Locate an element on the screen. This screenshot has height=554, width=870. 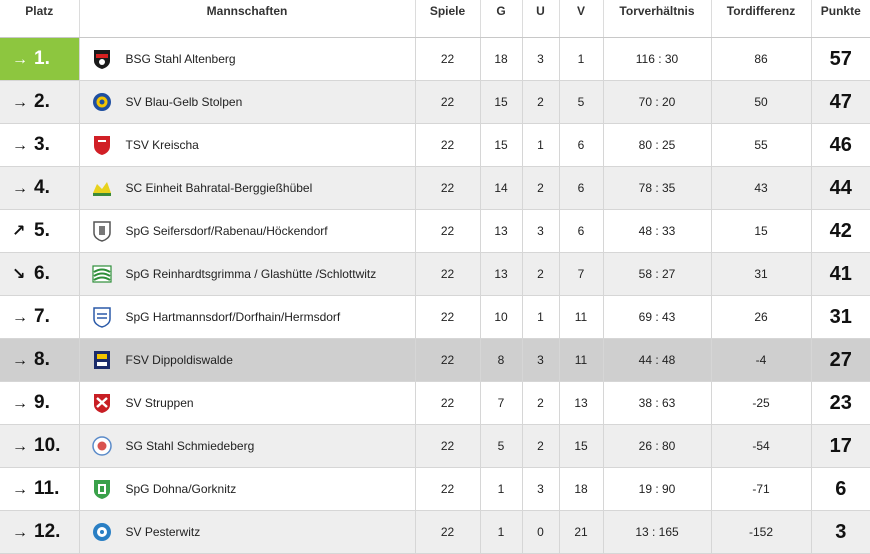
team-cell: TSV Kreischa is located at coordinates (246, 145).